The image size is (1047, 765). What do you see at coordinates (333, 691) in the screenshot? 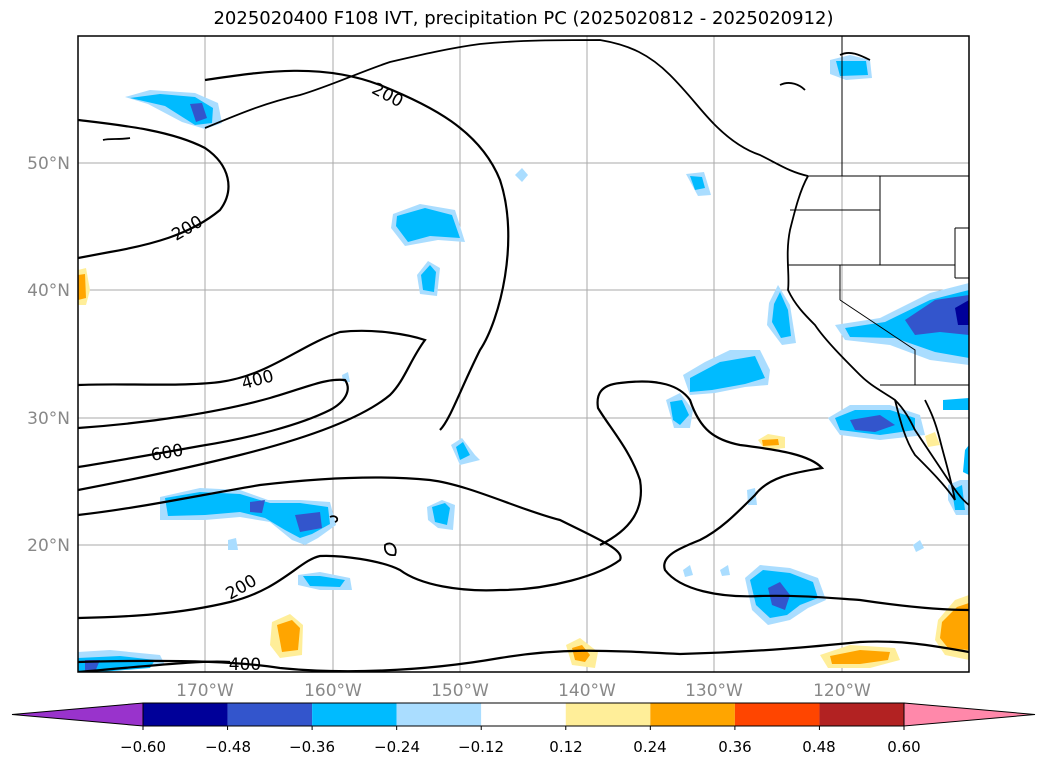
I see `lon-label: 160°W` at bounding box center [333, 691].